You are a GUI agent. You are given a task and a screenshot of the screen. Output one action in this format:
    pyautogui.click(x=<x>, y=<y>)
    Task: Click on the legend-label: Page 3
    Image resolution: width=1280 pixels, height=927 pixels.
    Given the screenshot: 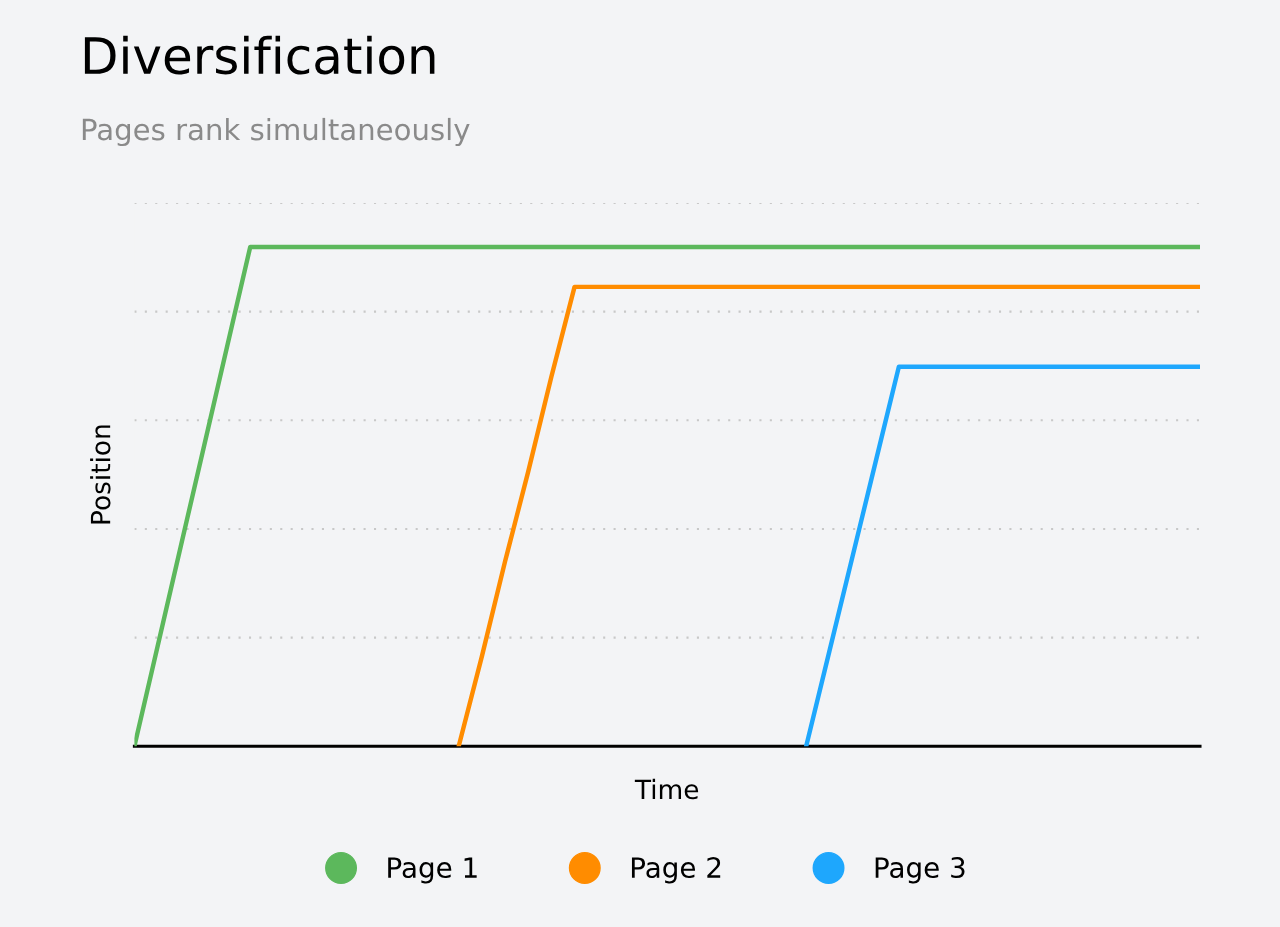 What is the action you would take?
    pyautogui.click(x=920, y=870)
    